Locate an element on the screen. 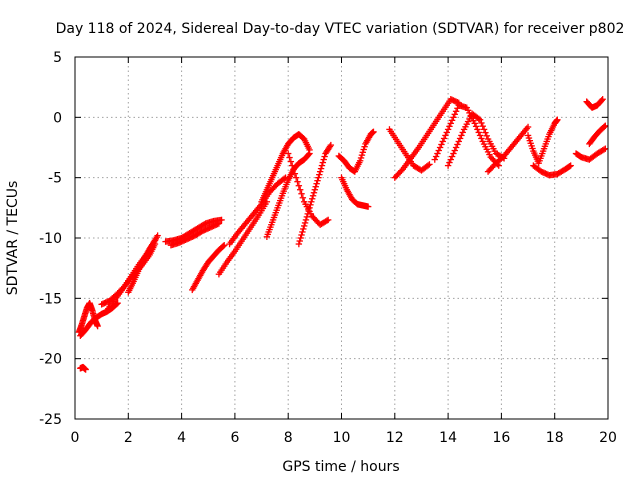  y-tick-label: 5 is located at coordinates (57, 58).